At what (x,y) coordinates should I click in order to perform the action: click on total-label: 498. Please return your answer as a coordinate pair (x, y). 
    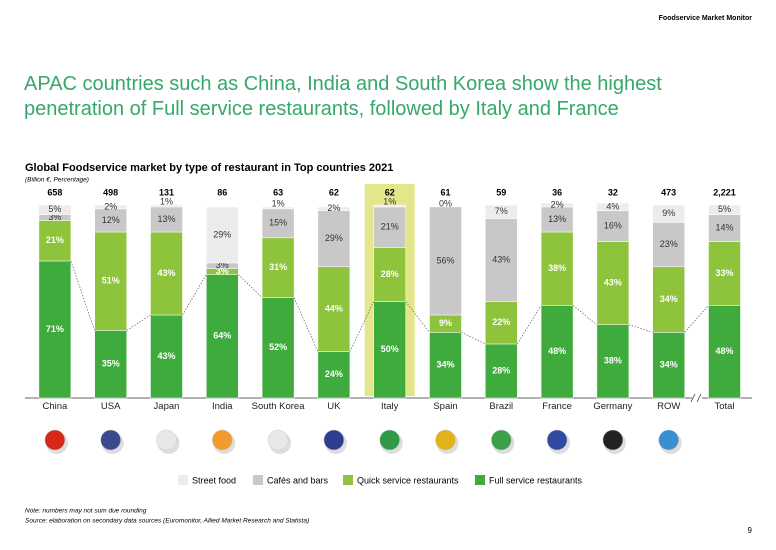
    Looking at the image, I should click on (110, 192).